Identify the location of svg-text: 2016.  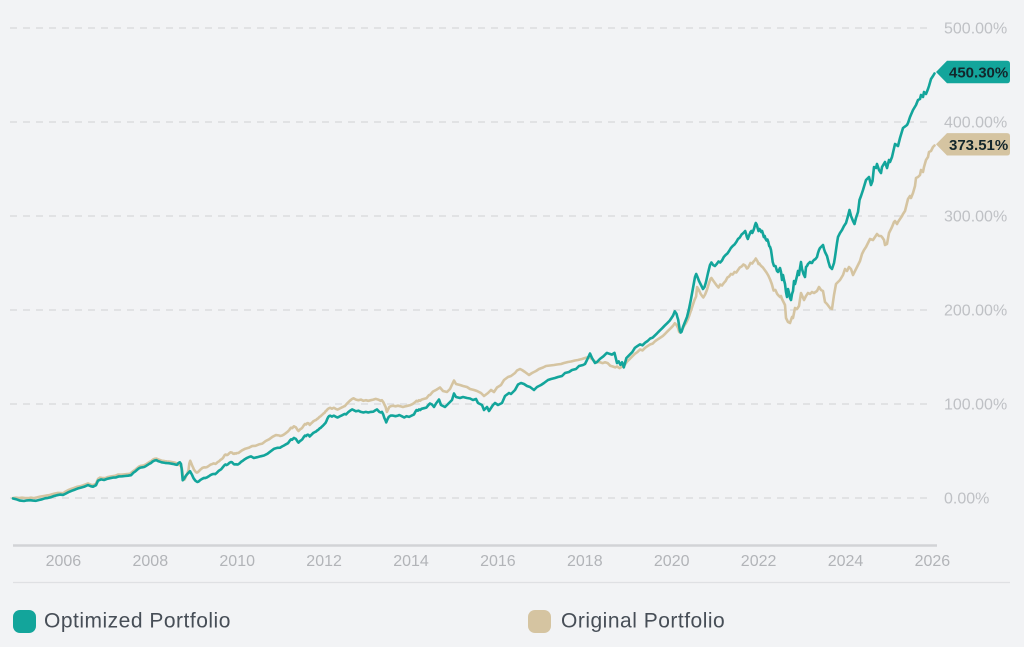
(498, 561).